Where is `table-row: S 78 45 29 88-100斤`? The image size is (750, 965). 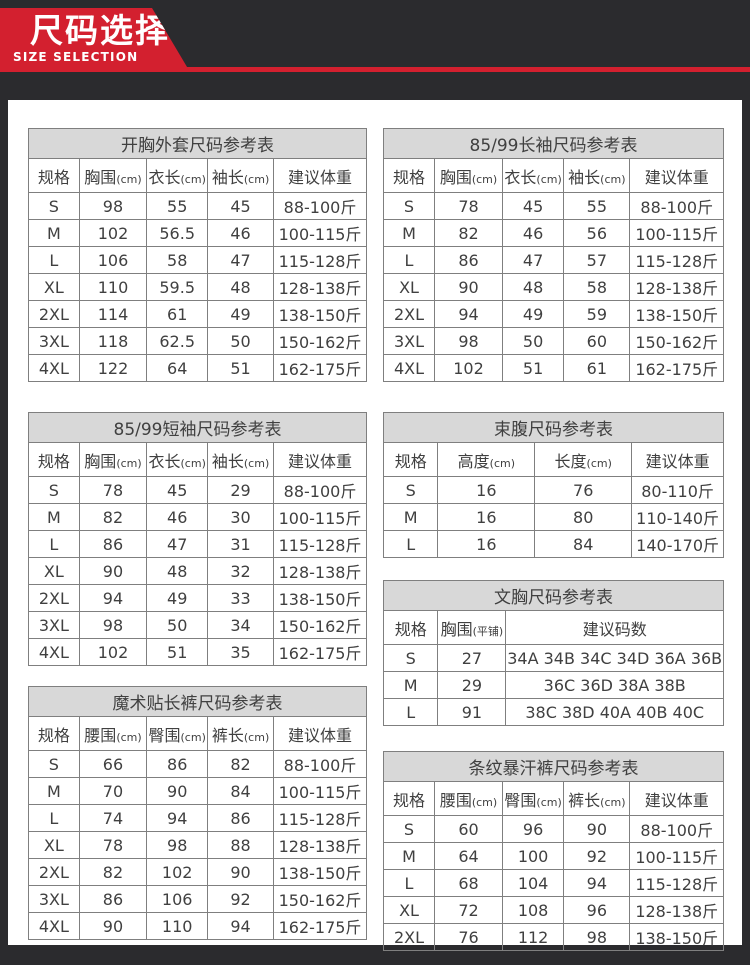
table-row: S 78 45 29 88-100斤 is located at coordinates (197, 490).